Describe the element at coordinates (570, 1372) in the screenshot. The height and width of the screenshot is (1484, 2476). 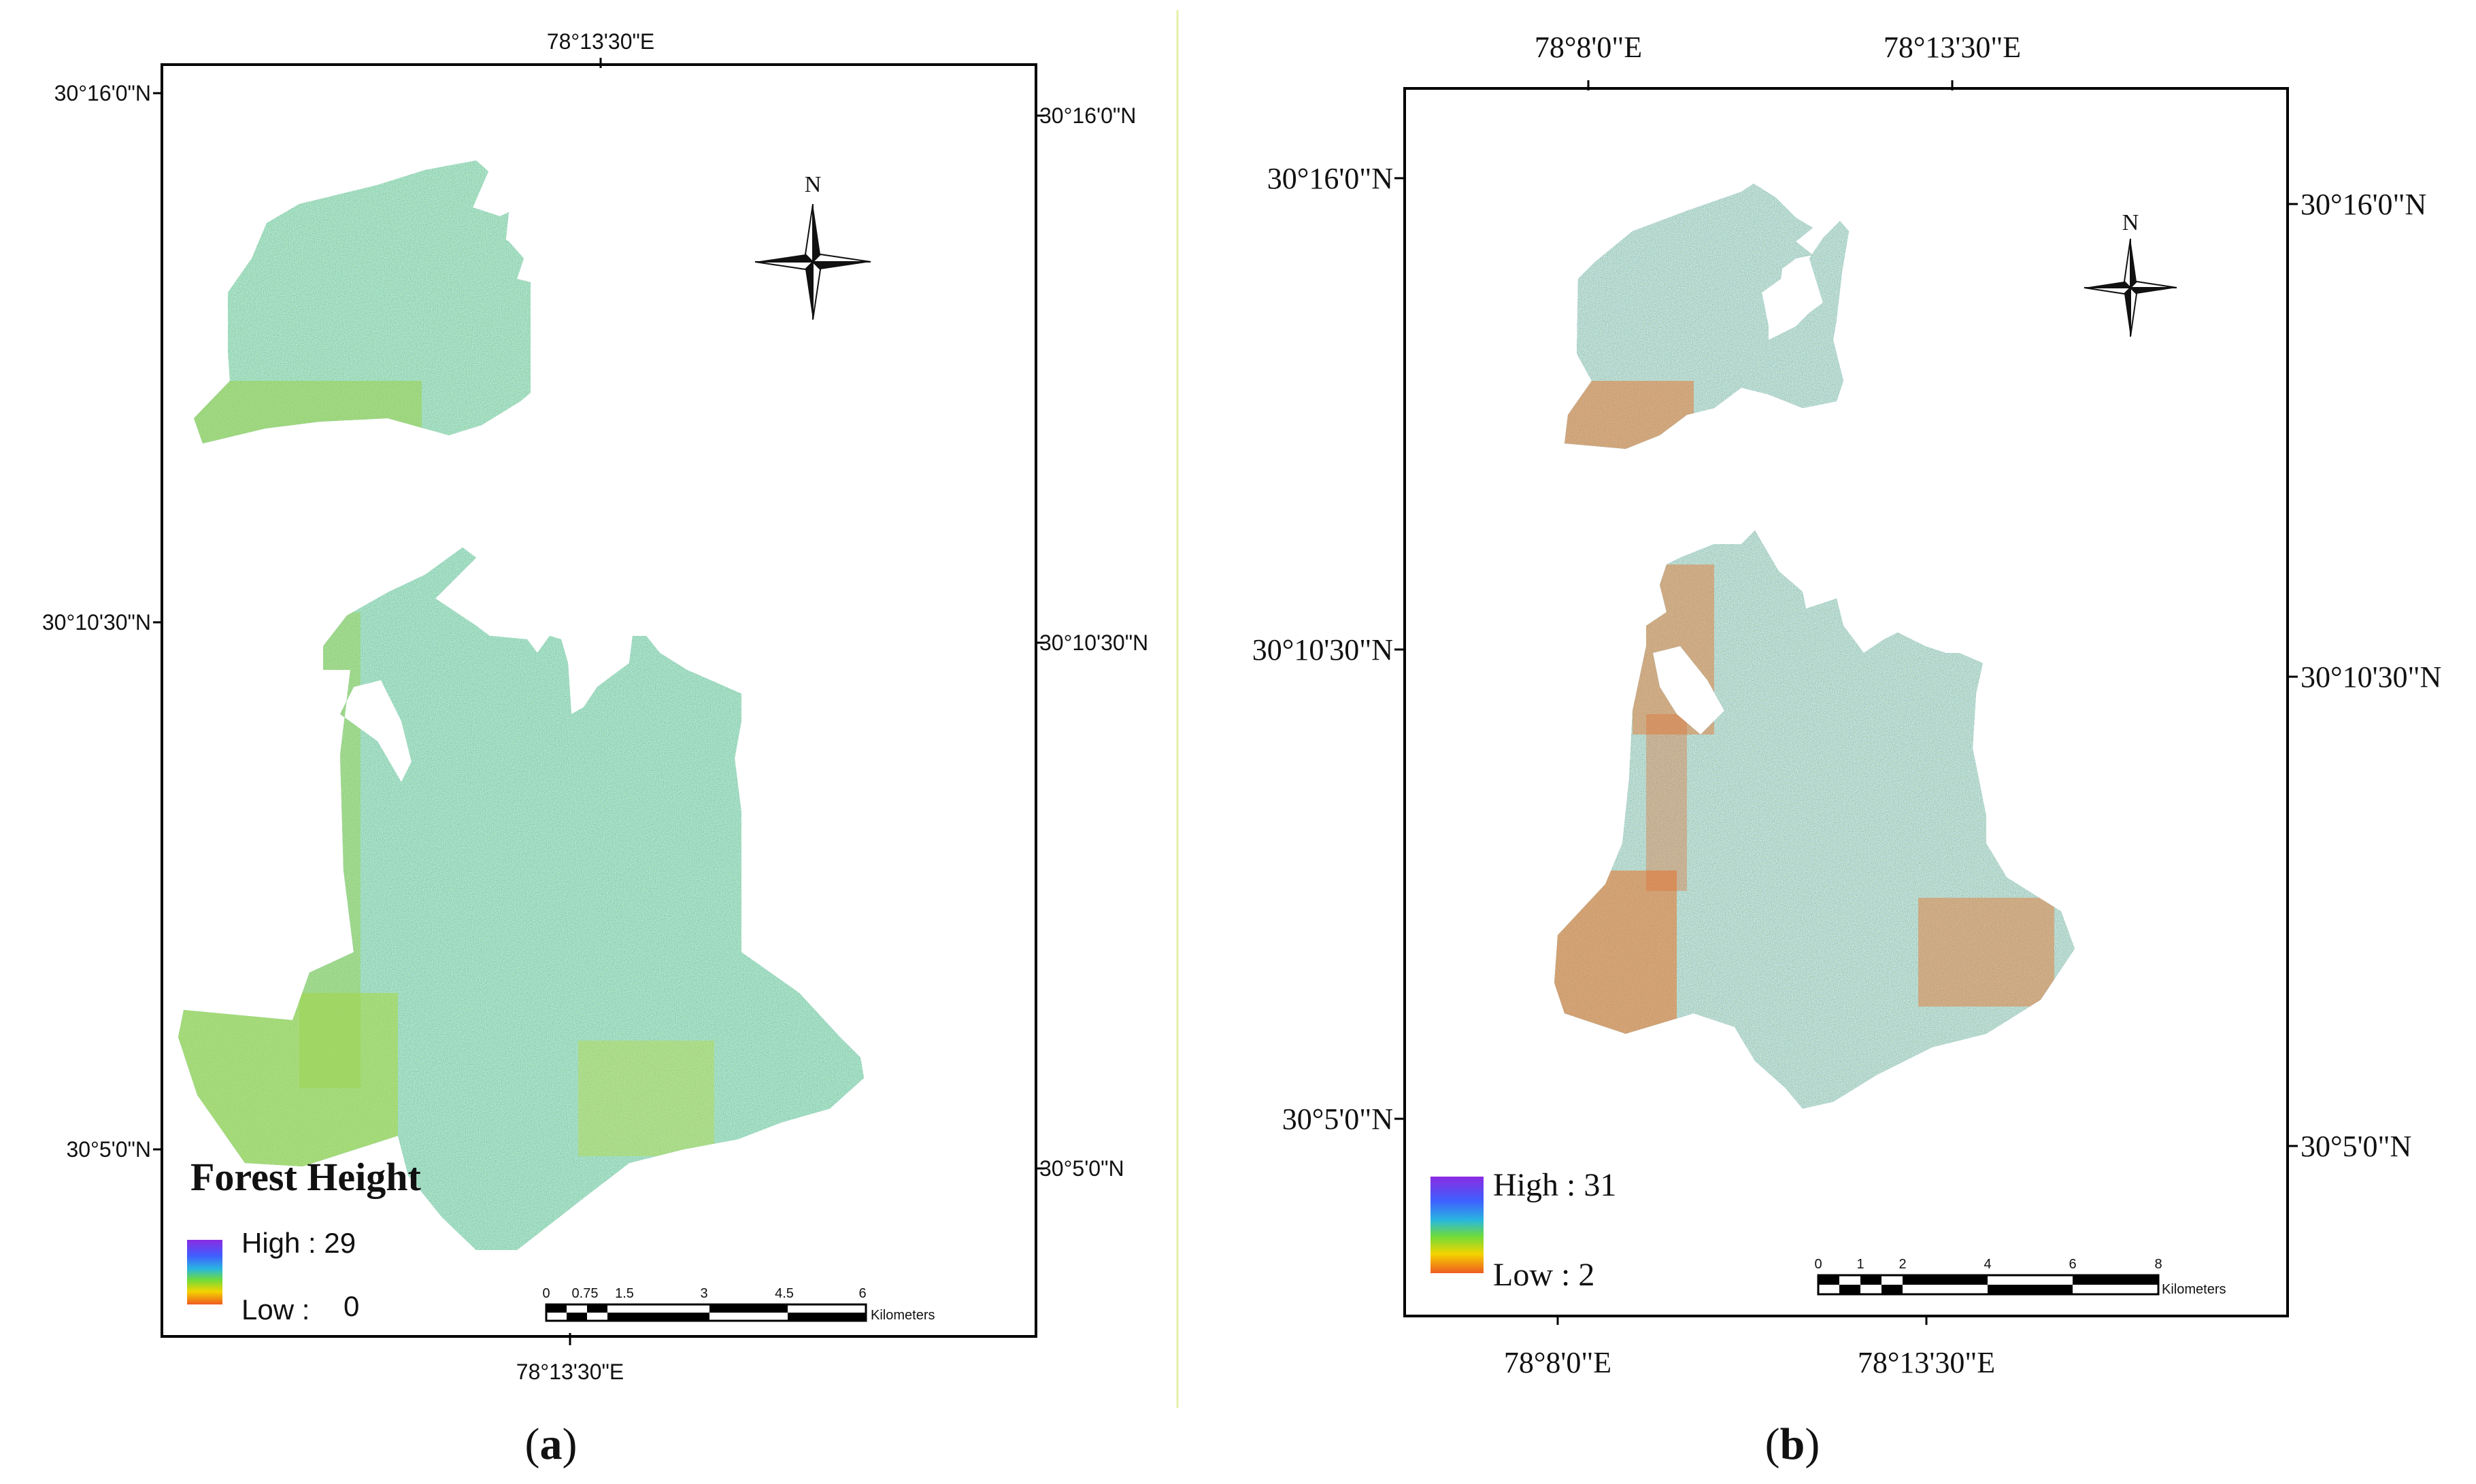
I see `bottom-lon-label-a: 78°13'30"E` at that location.